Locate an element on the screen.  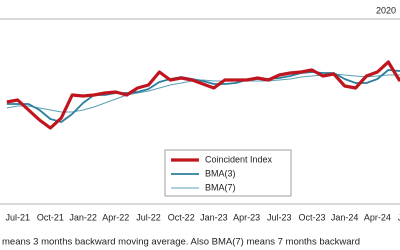
x-tick-label: Jan-23 is located at coordinates (214, 217).